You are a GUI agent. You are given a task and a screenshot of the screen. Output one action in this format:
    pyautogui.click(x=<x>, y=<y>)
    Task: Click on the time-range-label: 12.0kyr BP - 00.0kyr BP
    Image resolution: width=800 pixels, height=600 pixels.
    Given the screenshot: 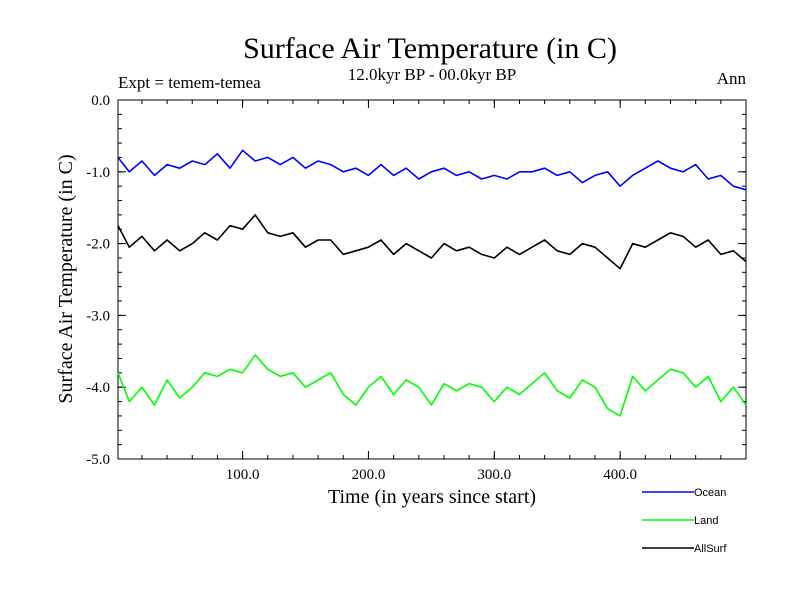 What is the action you would take?
    pyautogui.click(x=432, y=74)
    